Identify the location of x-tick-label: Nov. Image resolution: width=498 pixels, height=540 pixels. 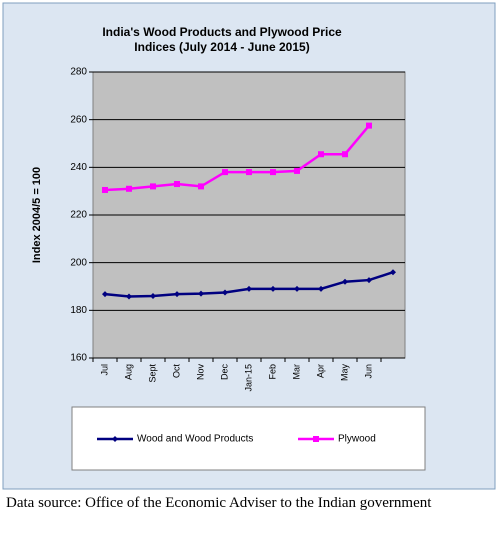
(200, 372).